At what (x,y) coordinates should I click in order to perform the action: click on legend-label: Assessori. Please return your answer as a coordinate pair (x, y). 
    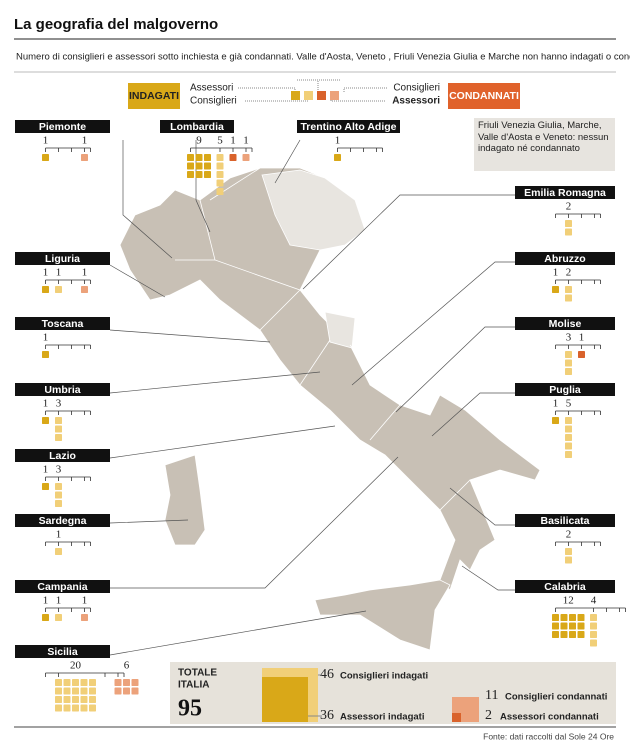
    Looking at the image, I should click on (416, 101).